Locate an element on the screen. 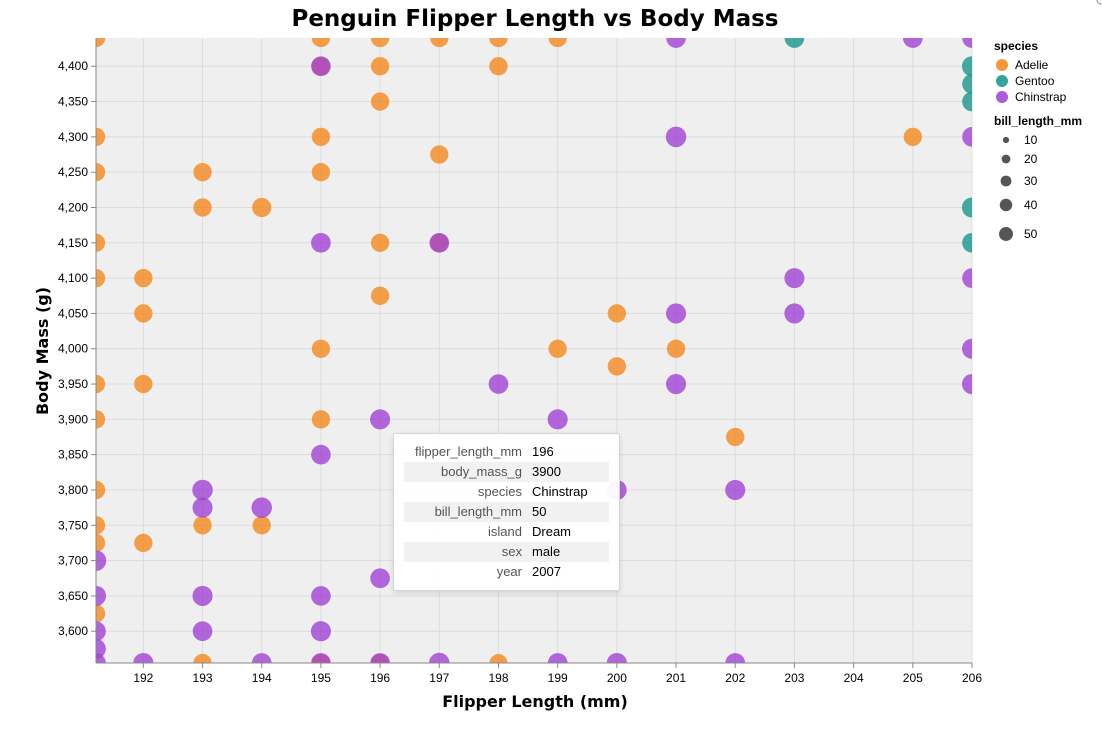 Image resolution: width=1102 pixels, height=732 pixels. y-tick-label: 4,050 is located at coordinates (73, 313).